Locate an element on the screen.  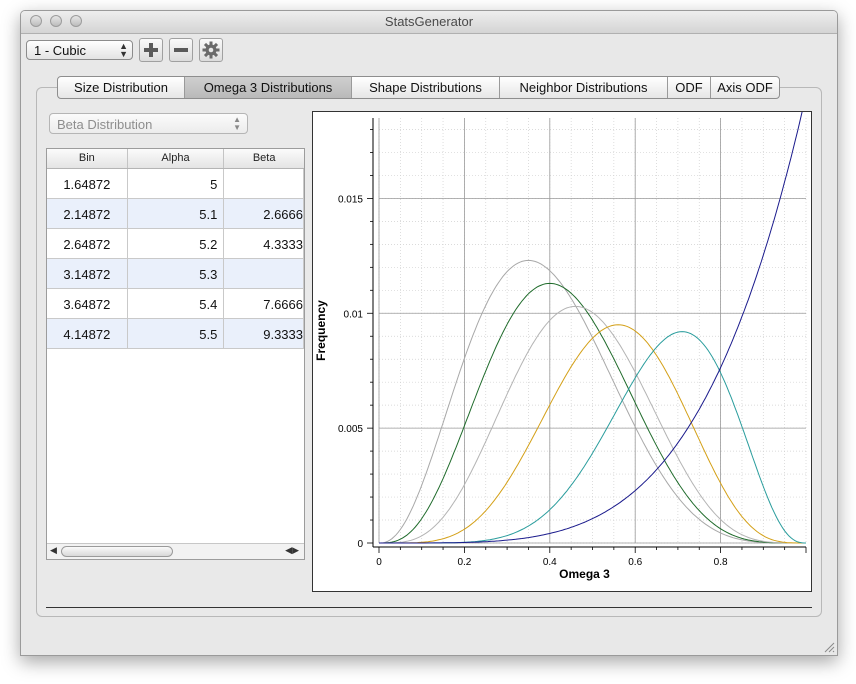
add-phase-button is located at coordinates (151, 50).